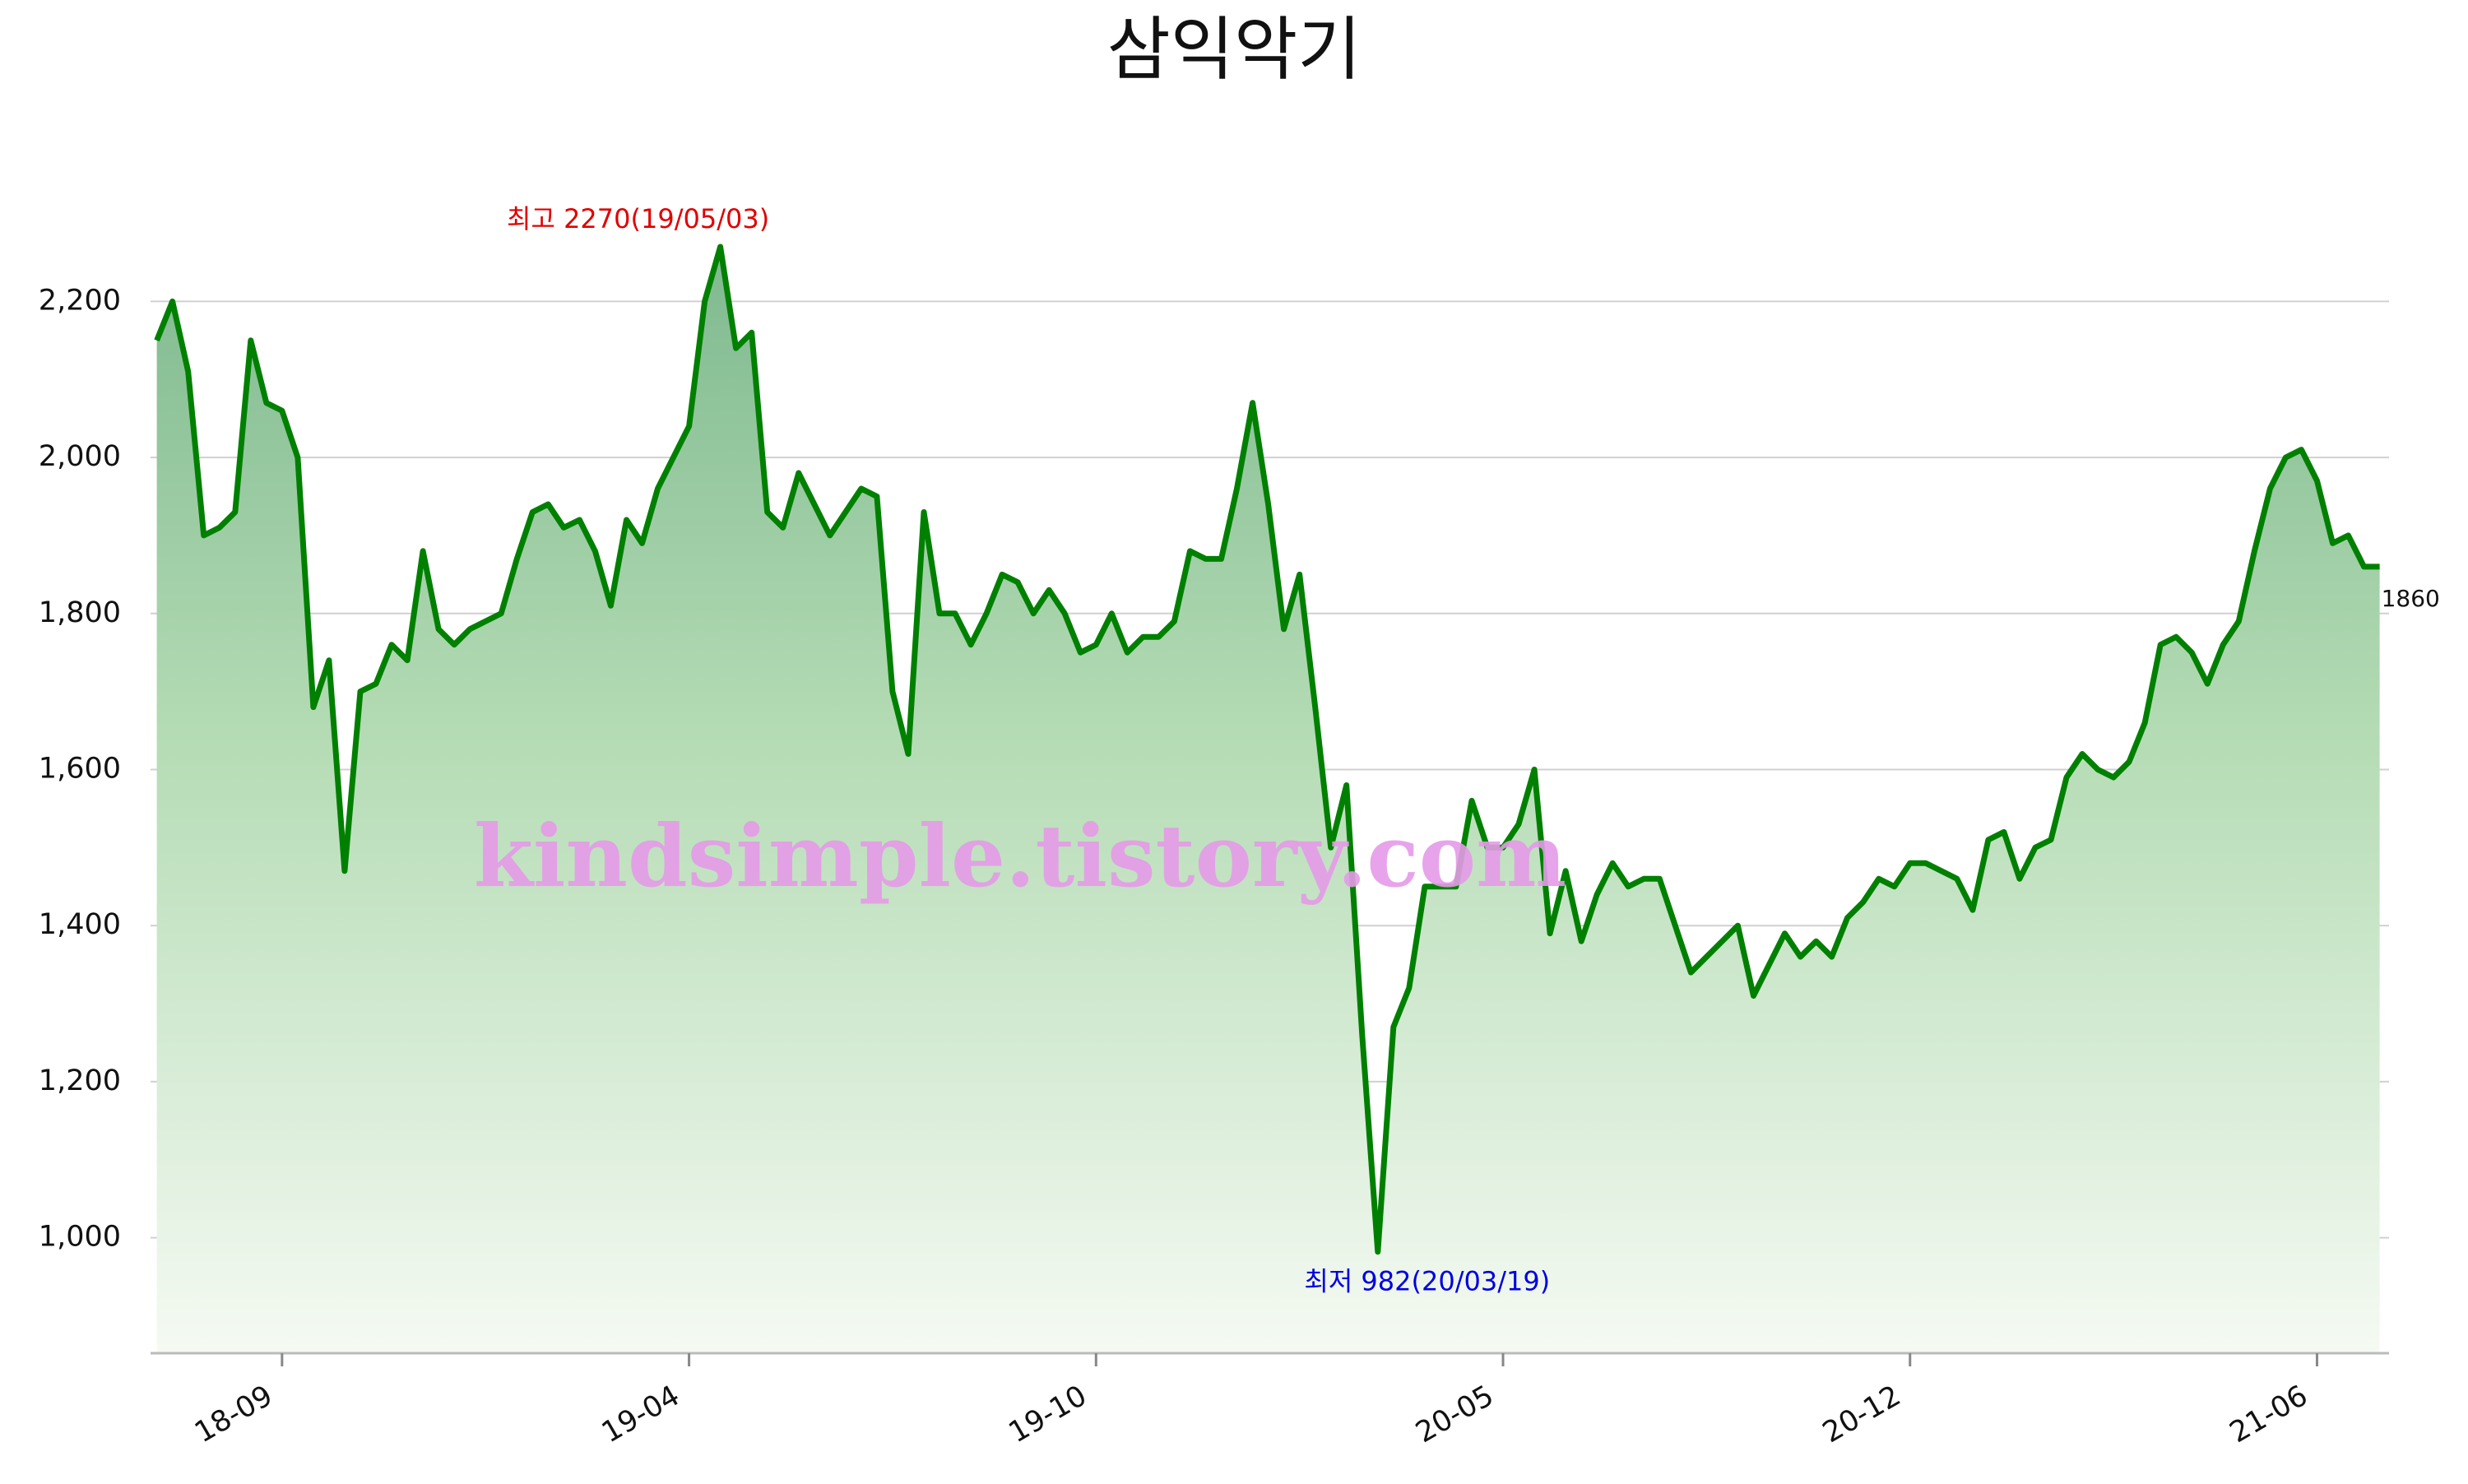 The image size is (2468, 1484). What do you see at coordinates (80, 612) in the screenshot?
I see `y-tick-label: 1,800` at bounding box center [80, 612].